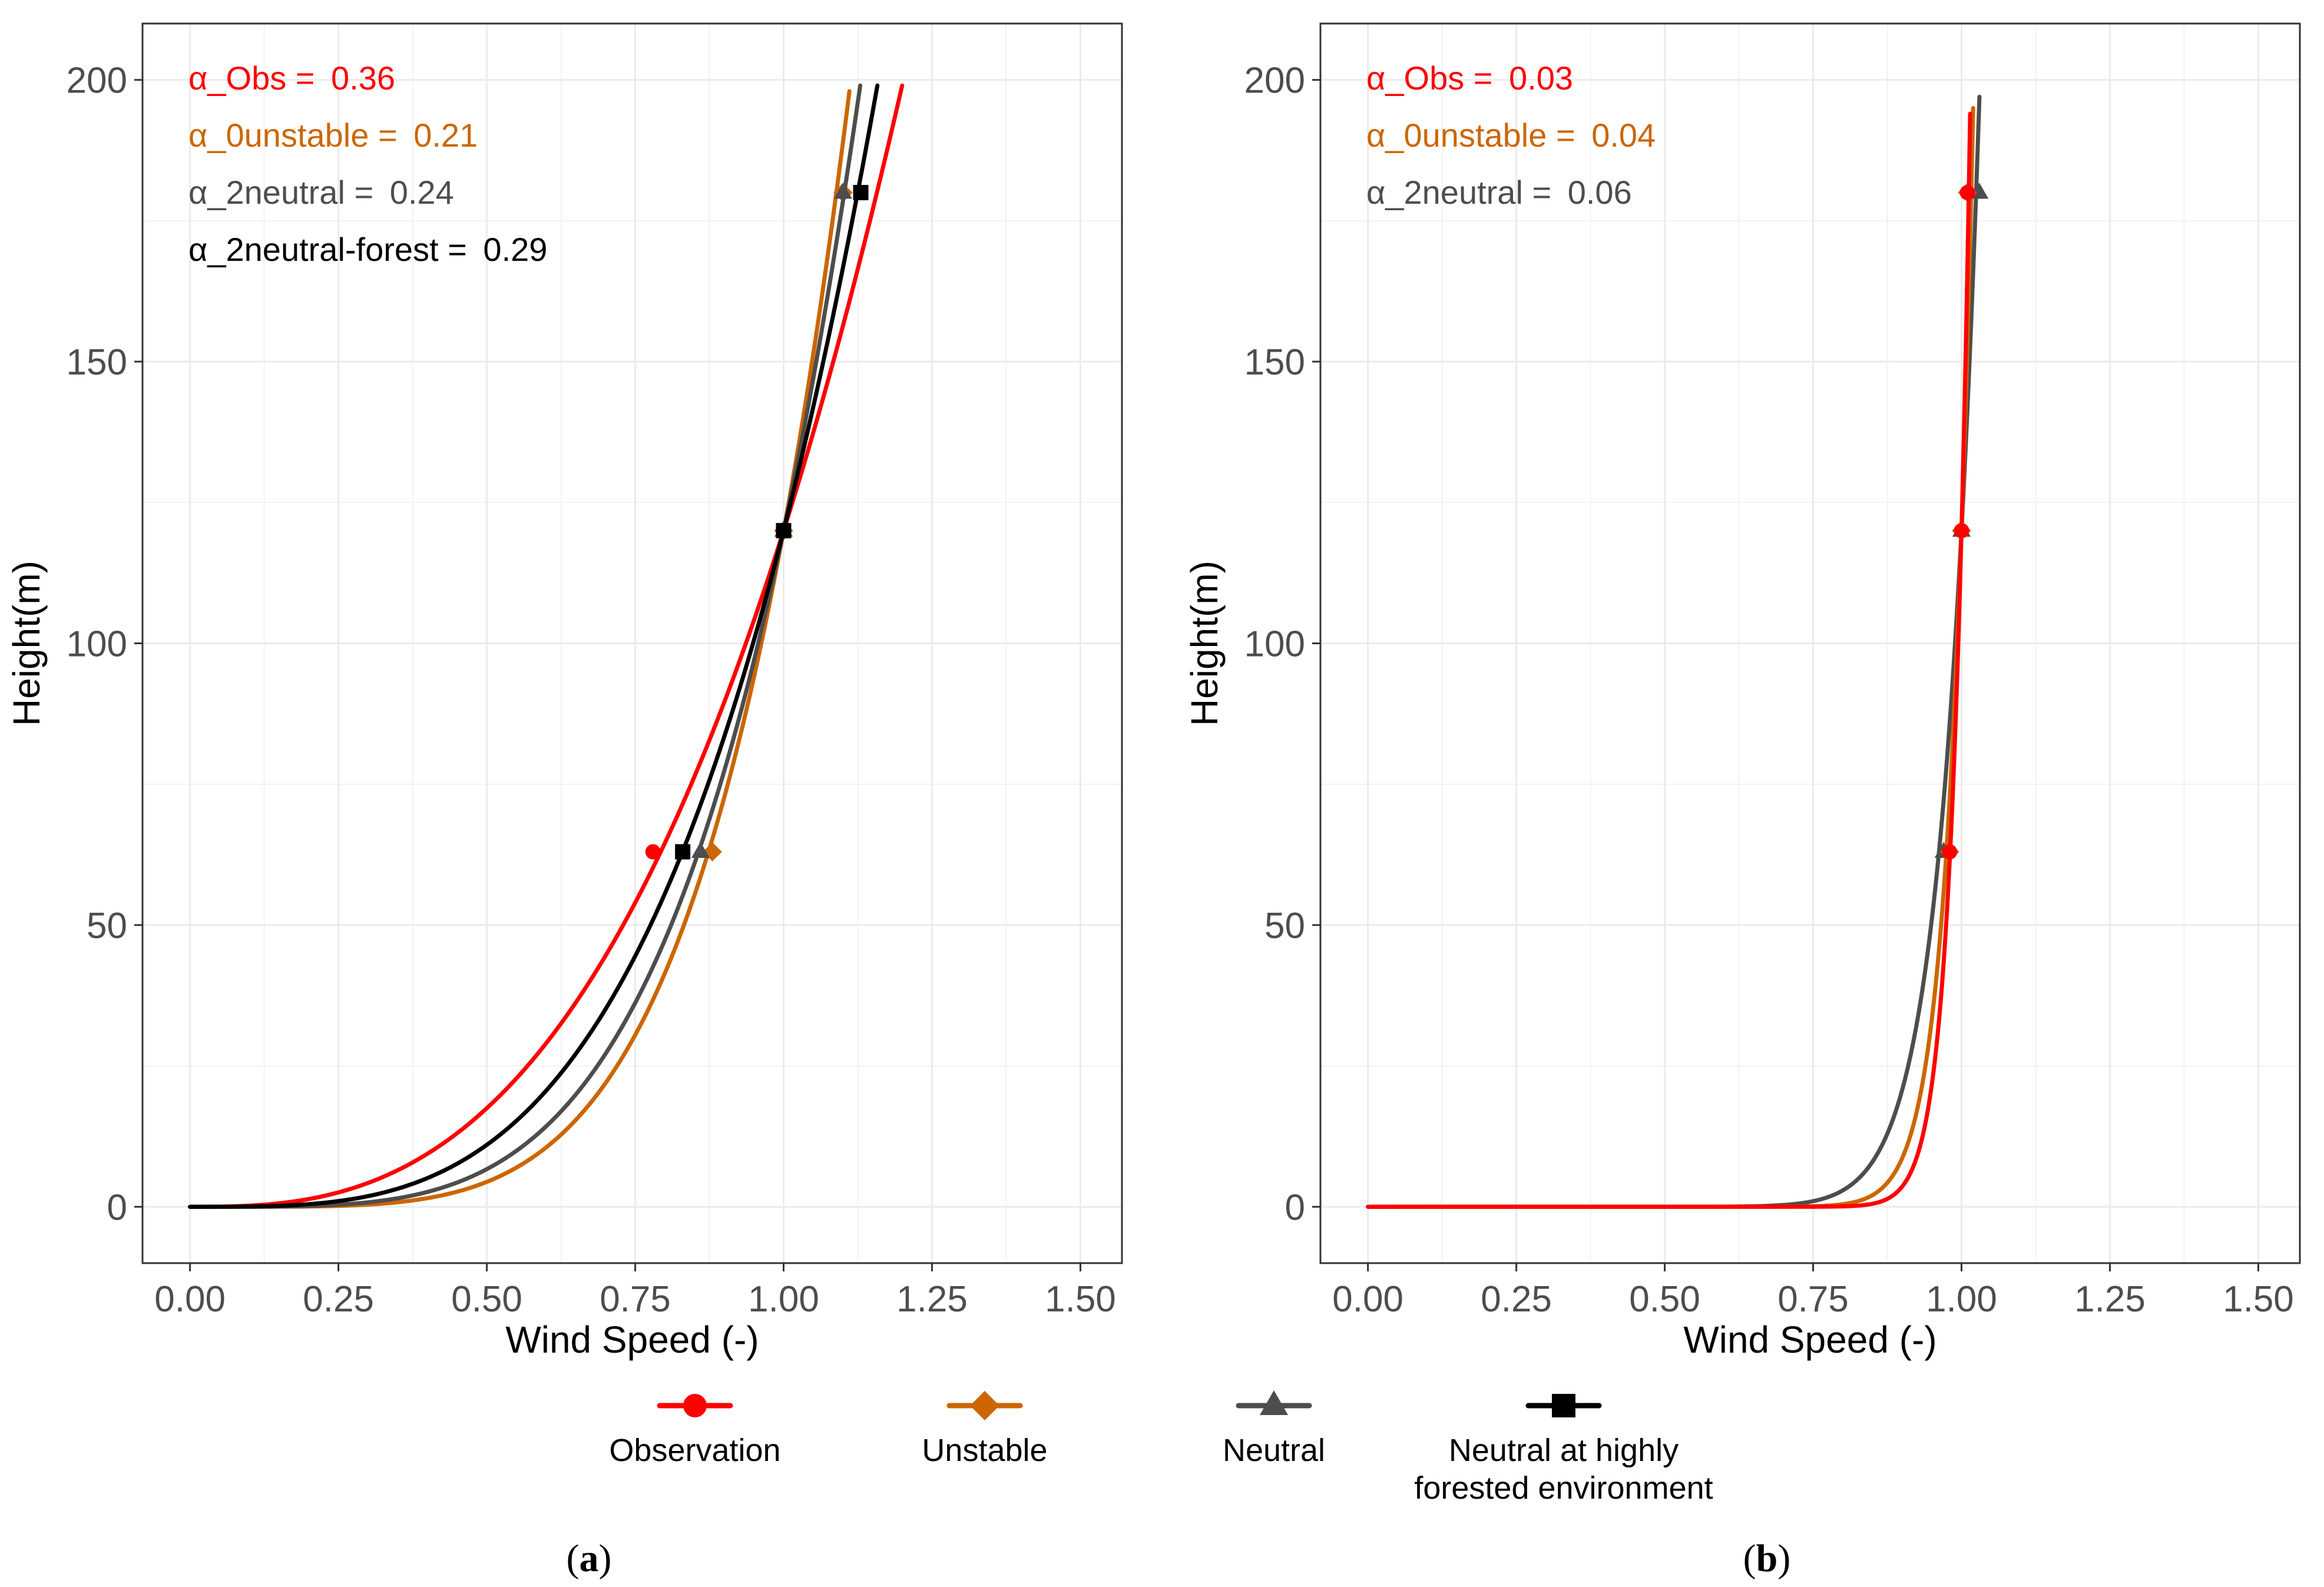  What do you see at coordinates (984, 1450) in the screenshot?
I see `legend-label: Unstable` at bounding box center [984, 1450].